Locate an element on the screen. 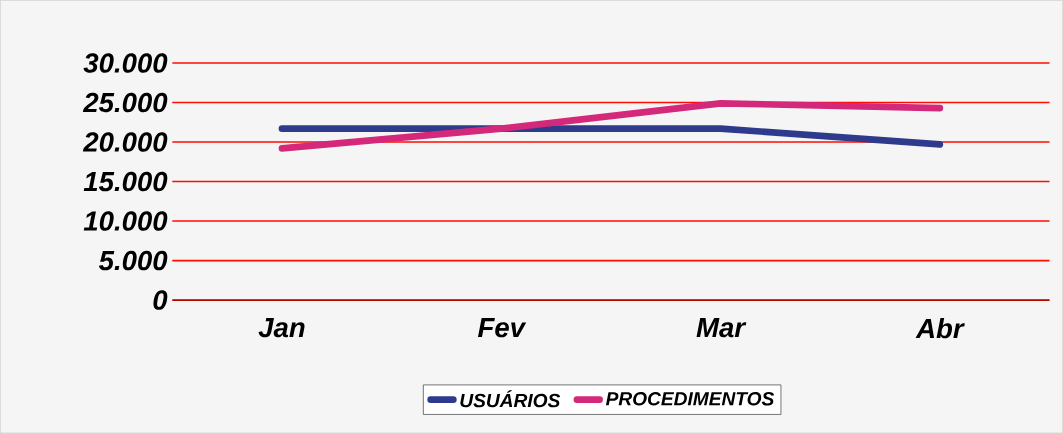 The image size is (1063, 433). y-tick-label: 5.000 is located at coordinates (133, 260).